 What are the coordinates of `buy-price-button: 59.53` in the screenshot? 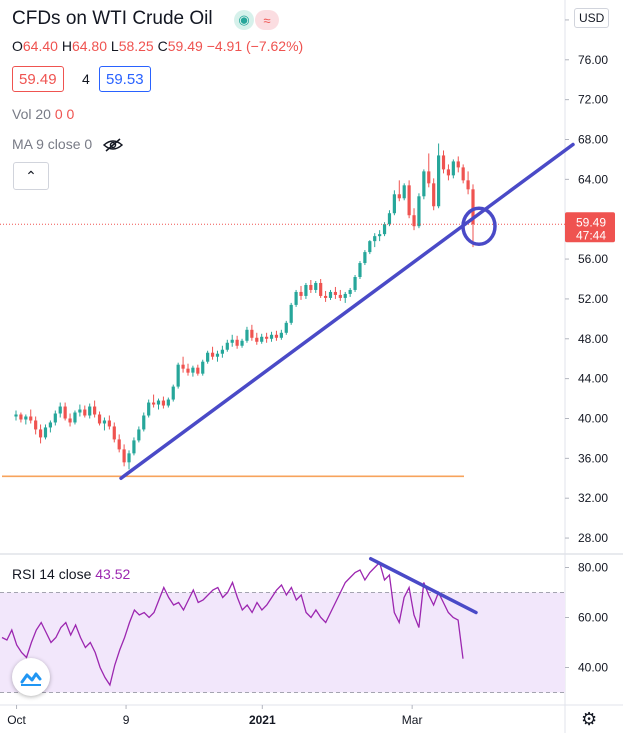 It's located at (125, 79).